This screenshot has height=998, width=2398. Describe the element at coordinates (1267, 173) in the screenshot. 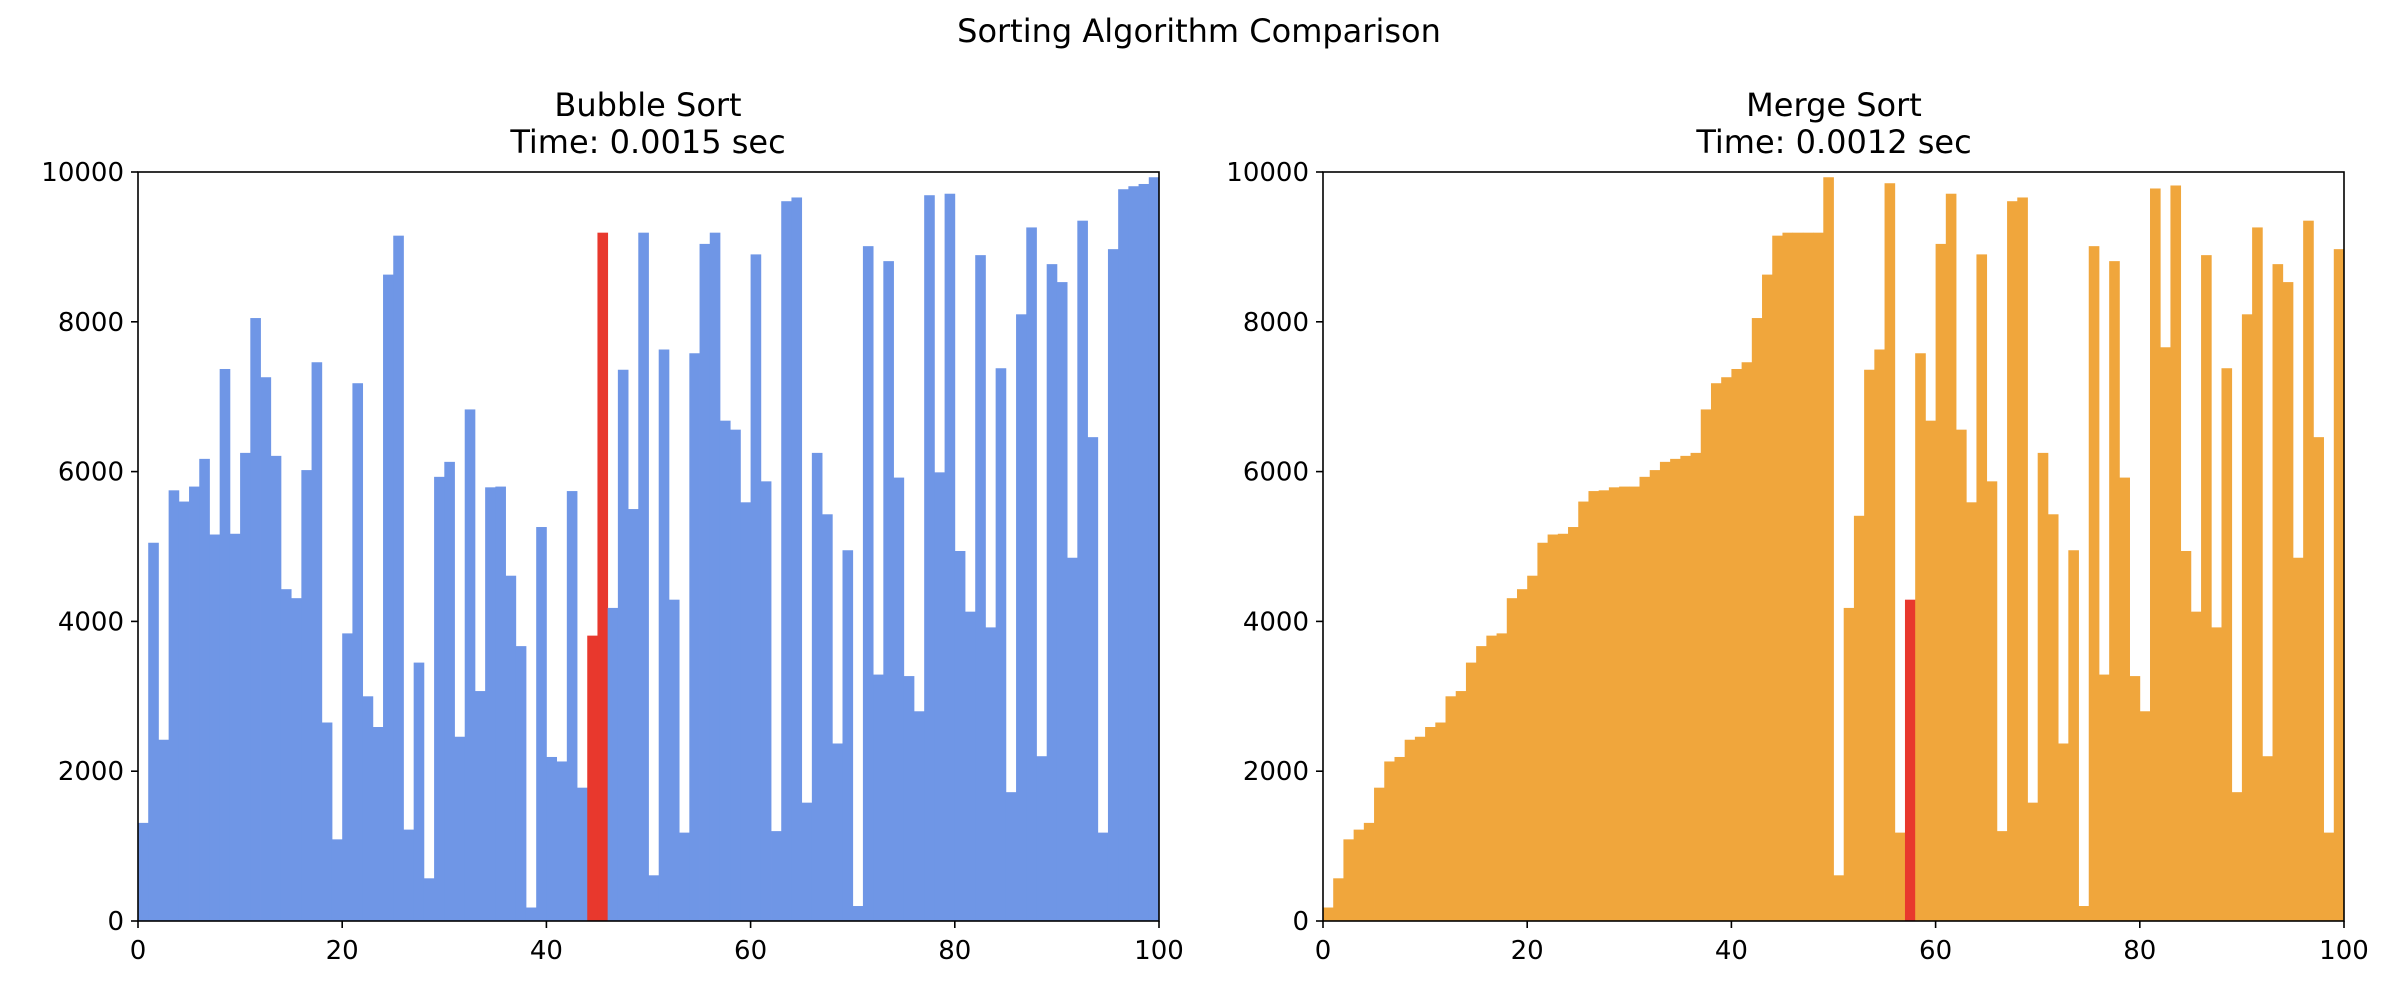

I see `merge-sort-ytick-label: 10000` at that location.